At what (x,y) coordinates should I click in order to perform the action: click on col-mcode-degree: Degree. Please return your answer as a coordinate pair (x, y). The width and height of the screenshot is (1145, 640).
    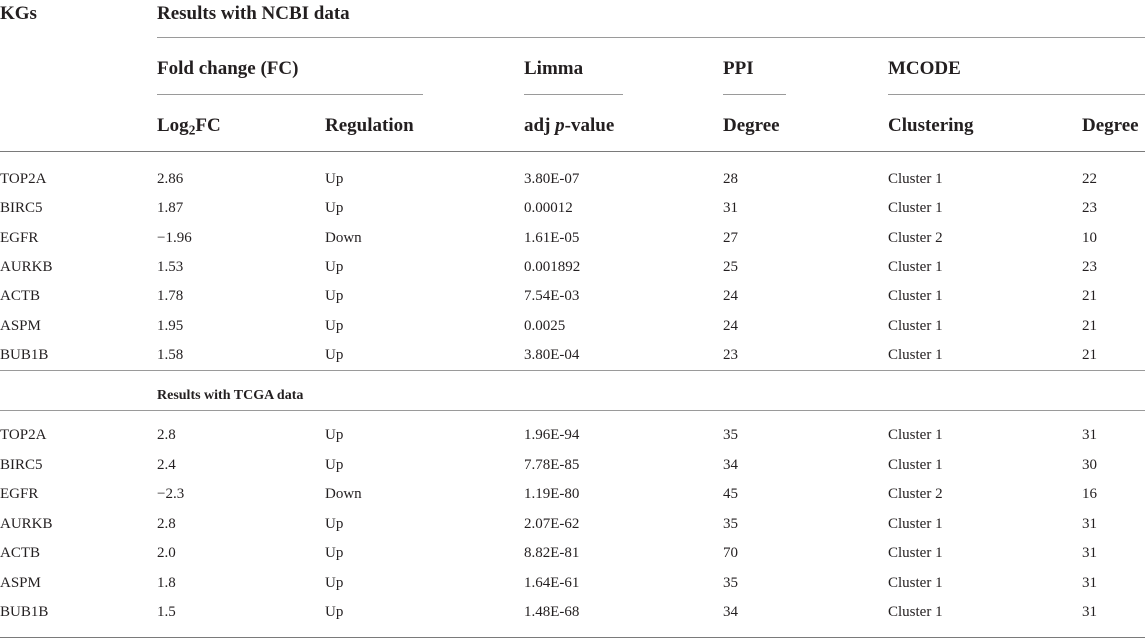
    Looking at the image, I should click on (1110, 125).